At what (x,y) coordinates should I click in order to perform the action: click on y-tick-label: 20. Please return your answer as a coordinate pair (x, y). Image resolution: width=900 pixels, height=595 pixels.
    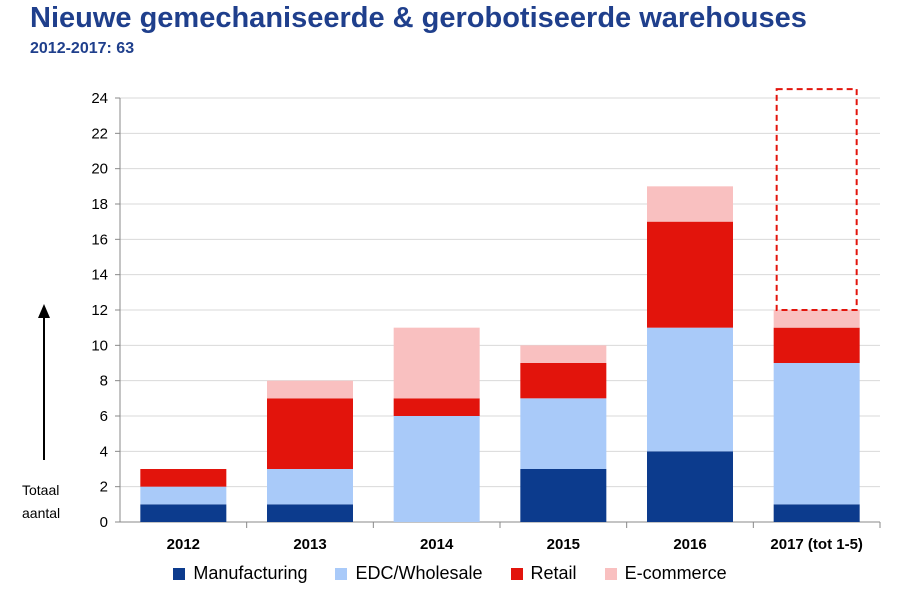
    Looking at the image, I should click on (99, 169).